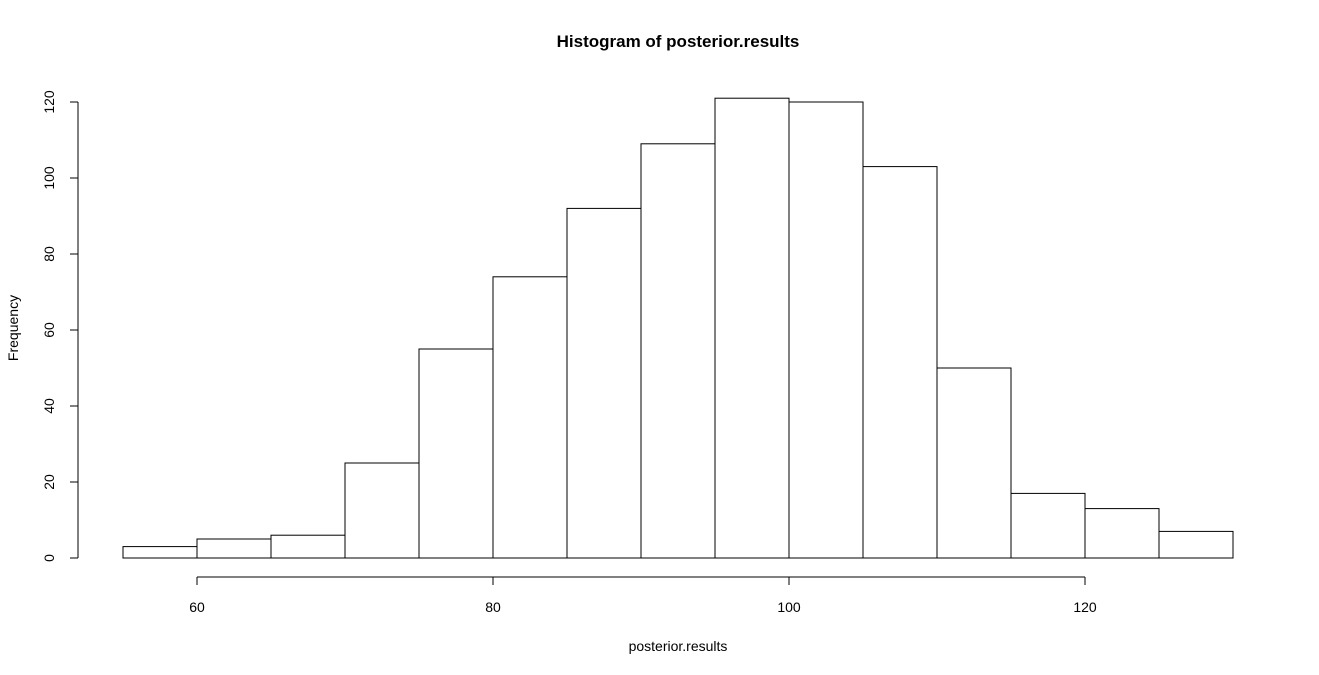 This screenshot has width=1319, height=675. What do you see at coordinates (678, 646) in the screenshot?
I see `x-axis-label: posterior.results` at bounding box center [678, 646].